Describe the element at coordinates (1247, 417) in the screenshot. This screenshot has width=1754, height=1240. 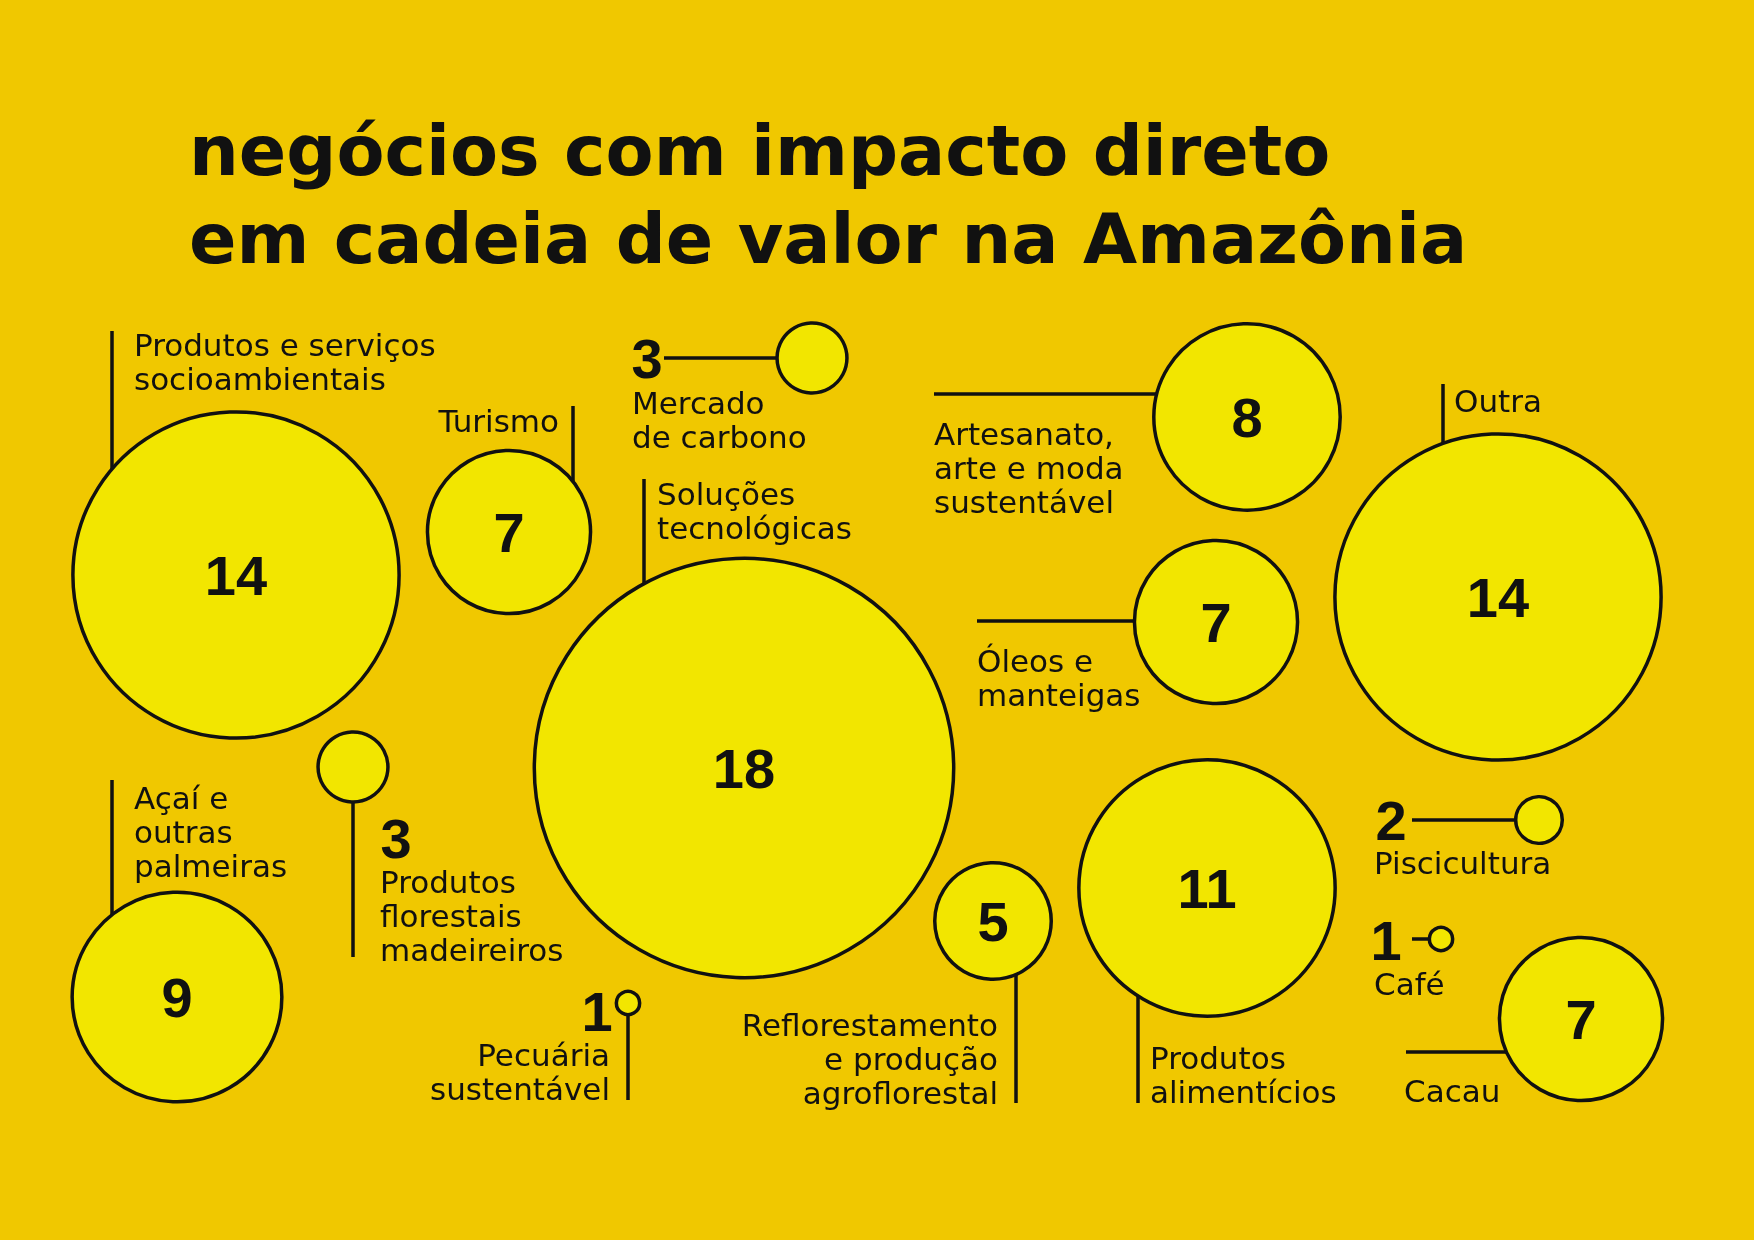
I see `data-label: 8` at that location.